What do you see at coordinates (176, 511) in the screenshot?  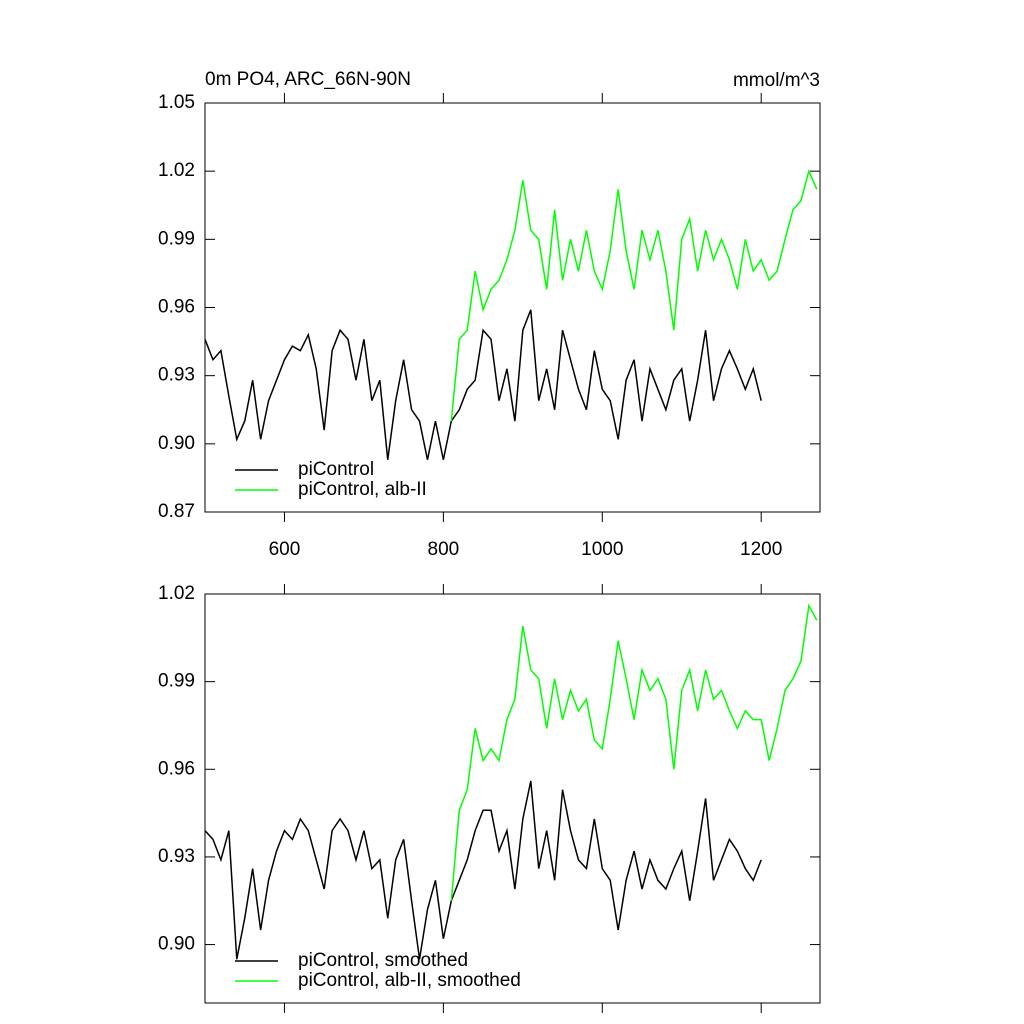 I see `y-tick-label: 0.87` at bounding box center [176, 511].